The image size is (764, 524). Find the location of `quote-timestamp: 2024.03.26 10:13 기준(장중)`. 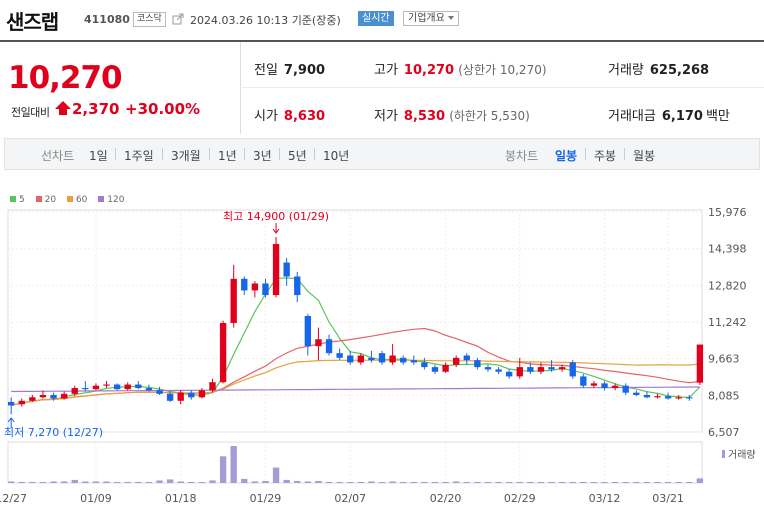

quote-timestamp: 2024.03.26 10:13 기준(장중) is located at coordinates (265, 20).